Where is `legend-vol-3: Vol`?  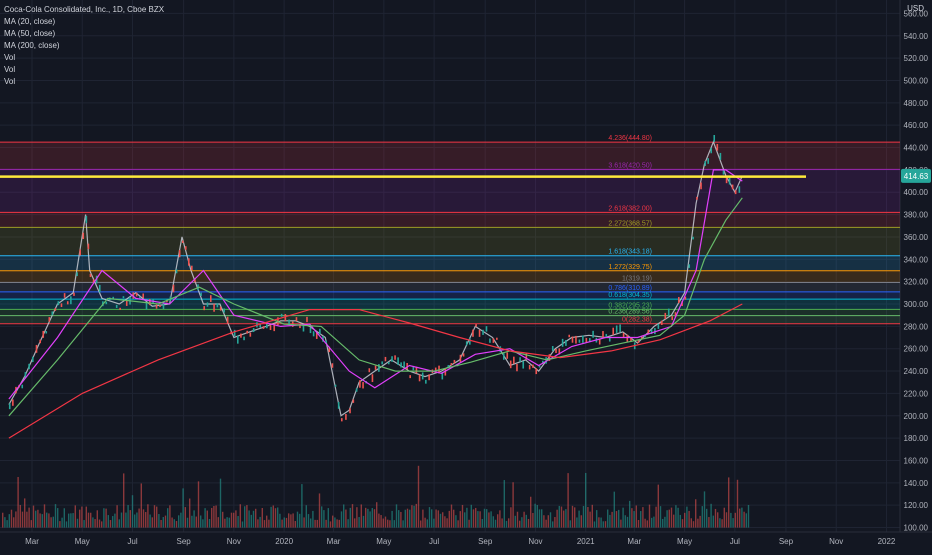 legend-vol-3: Vol is located at coordinates (10, 81).